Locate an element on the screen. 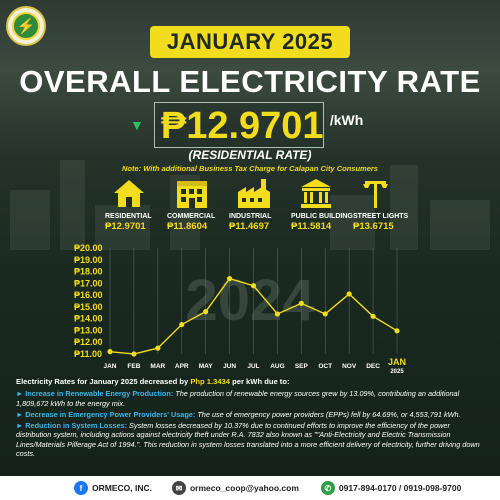 Image resolution: width=500 pixels, height=500 pixels. page-title: OVERALL ELECTRICITY RATE is located at coordinates (250, 81).